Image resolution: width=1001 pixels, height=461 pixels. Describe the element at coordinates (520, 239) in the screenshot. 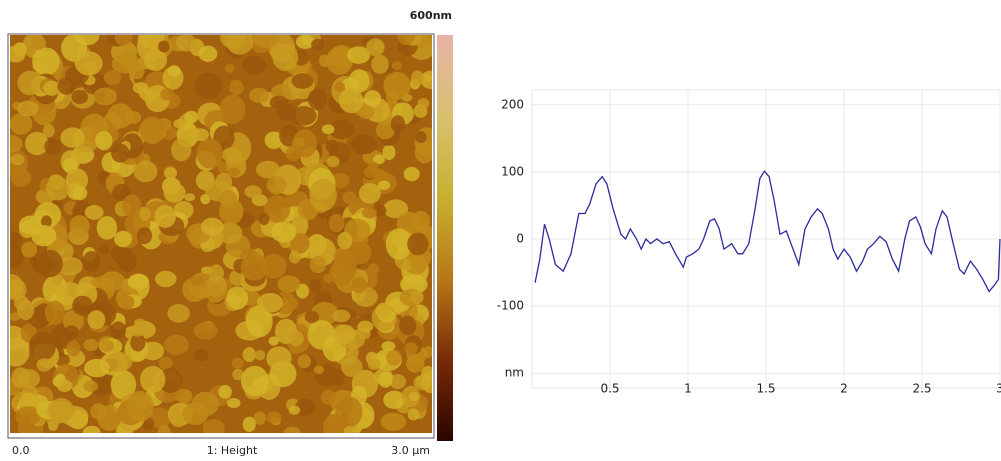

I see `y-tick-label: 0` at that location.